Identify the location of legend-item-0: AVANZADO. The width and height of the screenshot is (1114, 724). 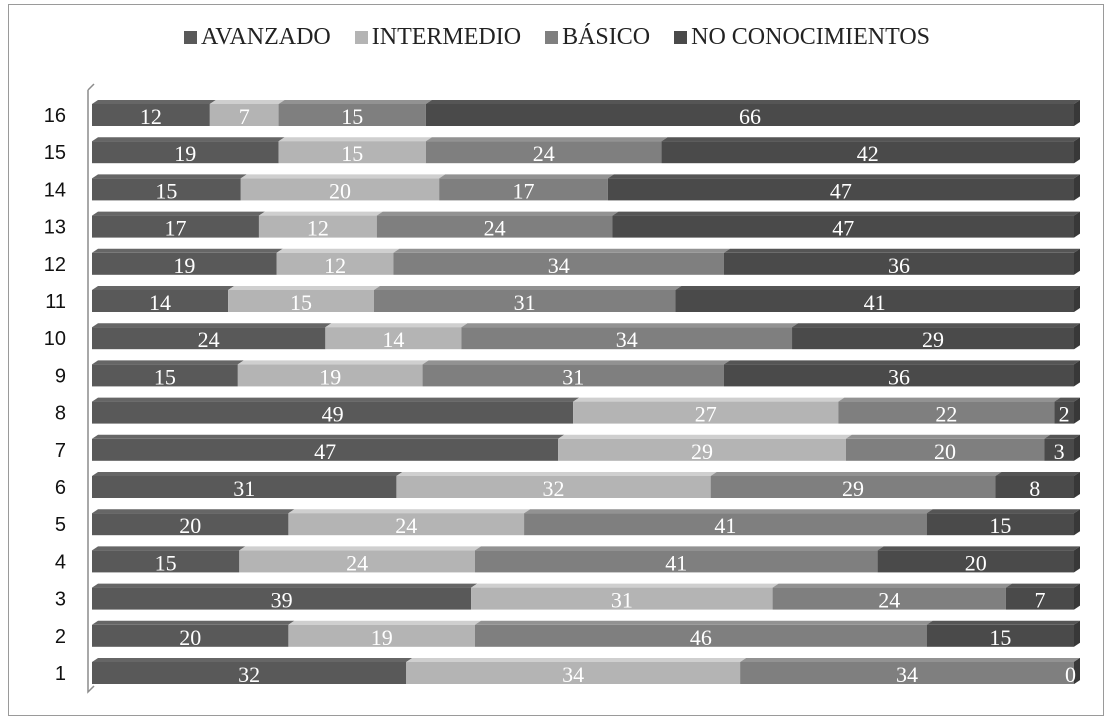
(257, 37).